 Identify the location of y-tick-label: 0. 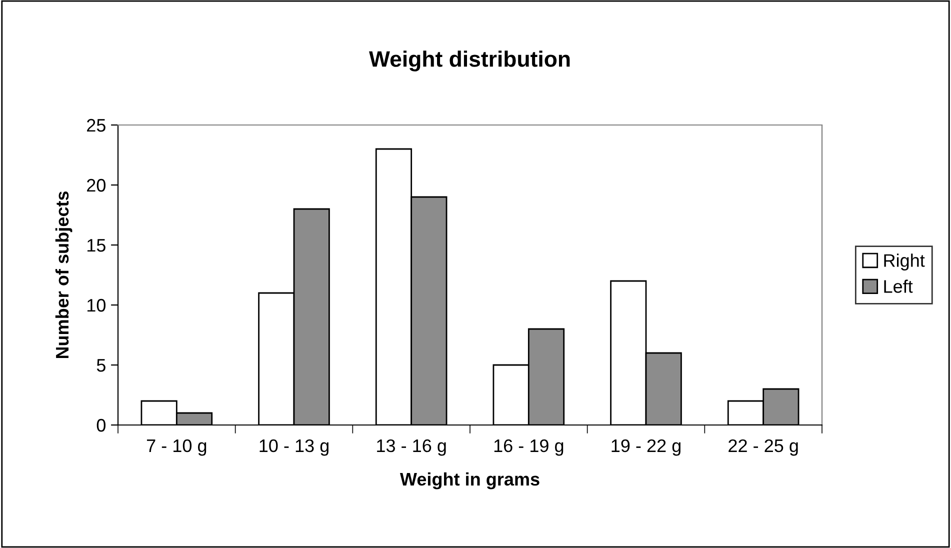
(101, 425).